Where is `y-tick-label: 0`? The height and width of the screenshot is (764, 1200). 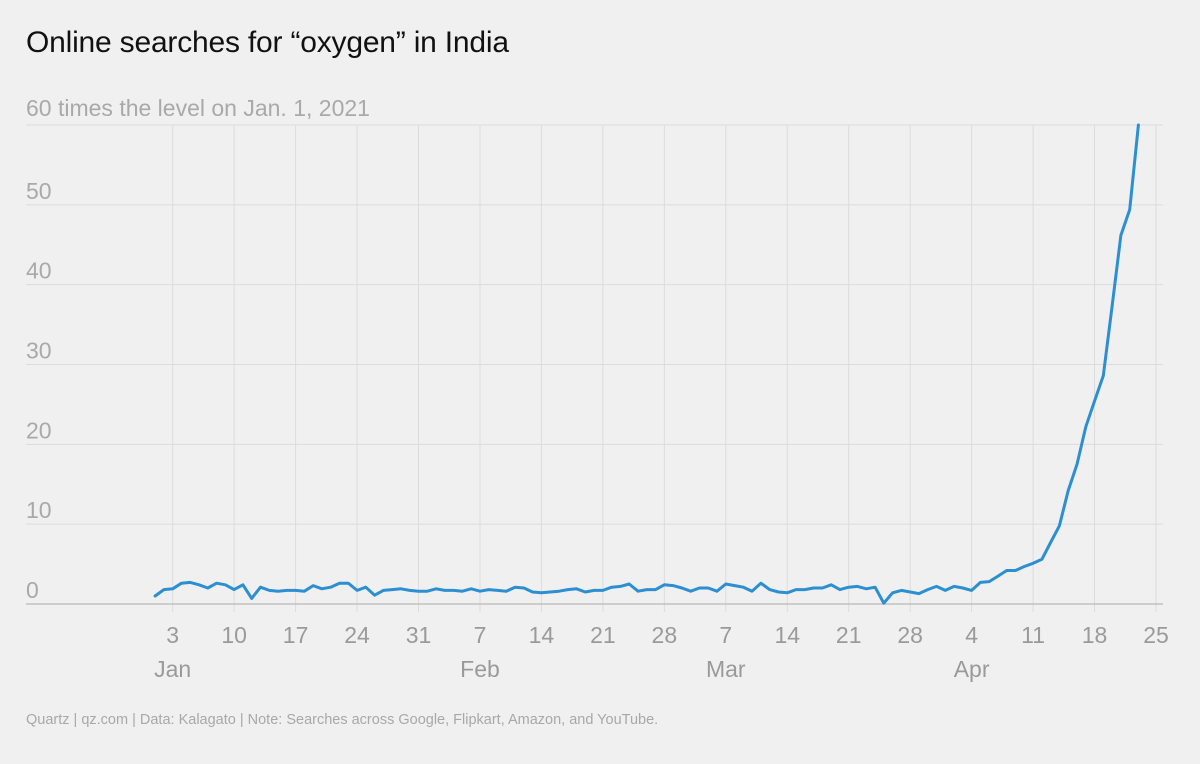 y-tick-label: 0 is located at coordinates (32, 590).